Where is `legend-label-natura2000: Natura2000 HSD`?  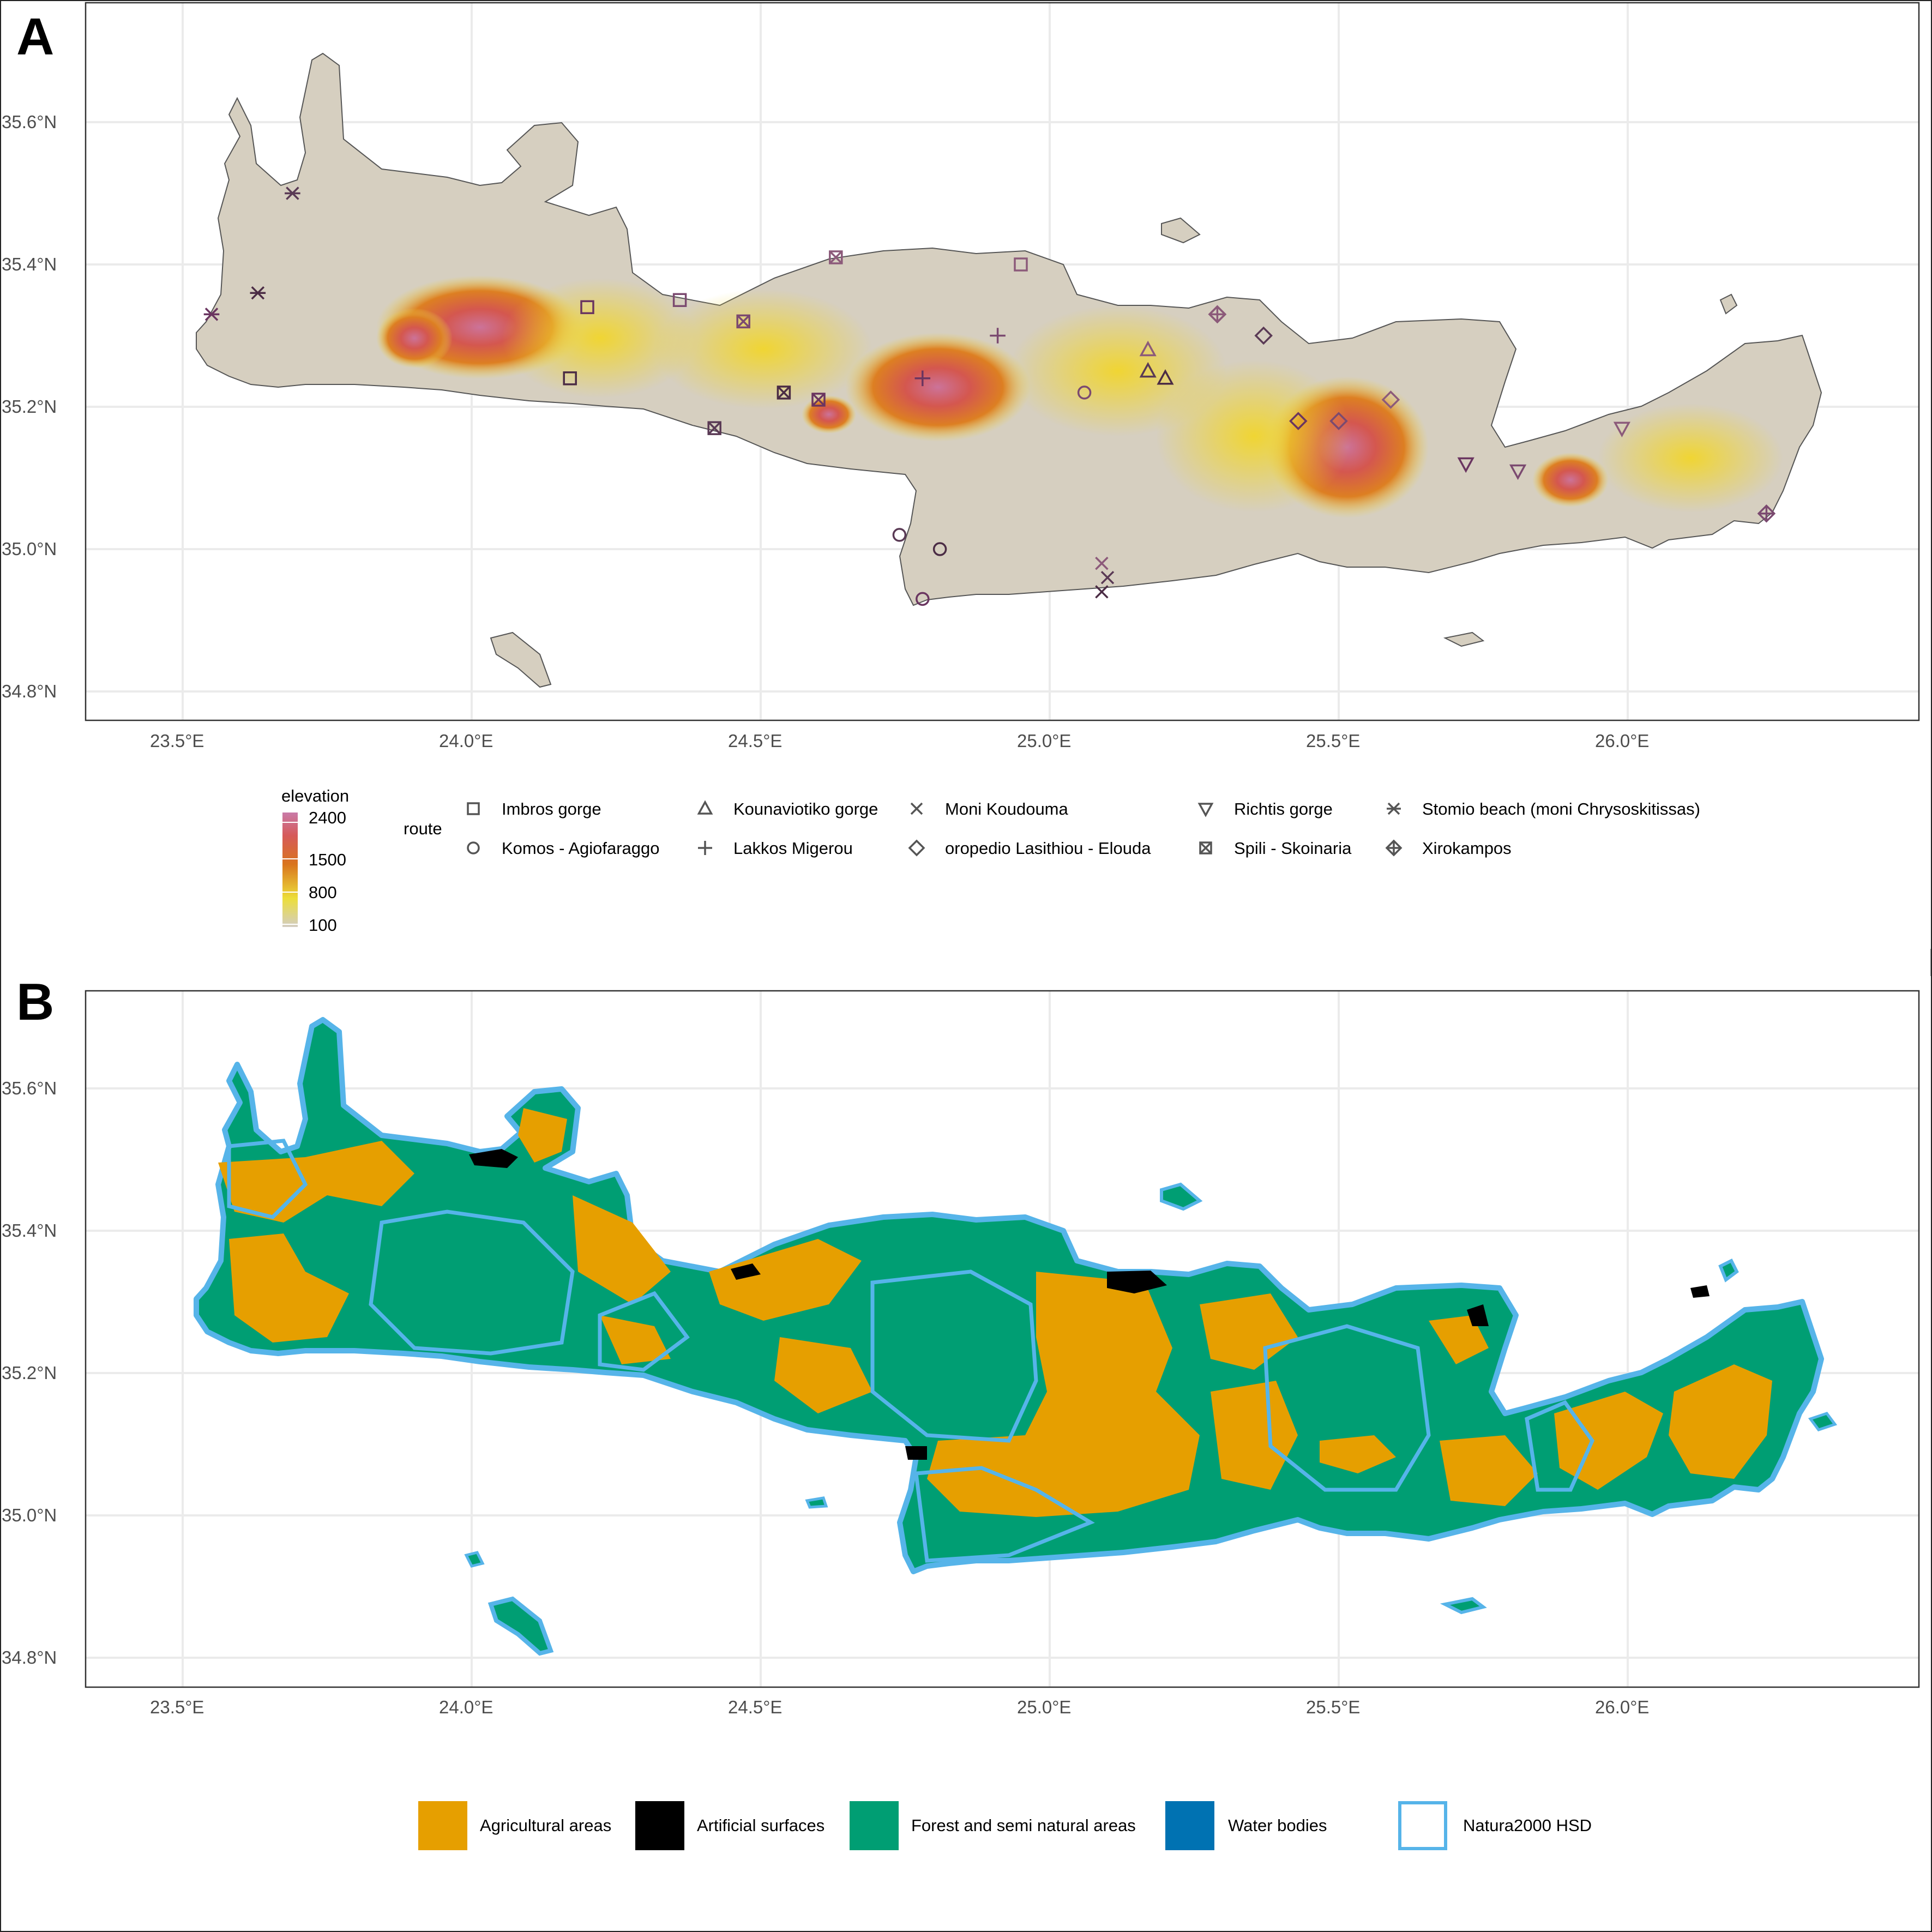 legend-label-natura2000: Natura2000 HSD is located at coordinates (1527, 1825).